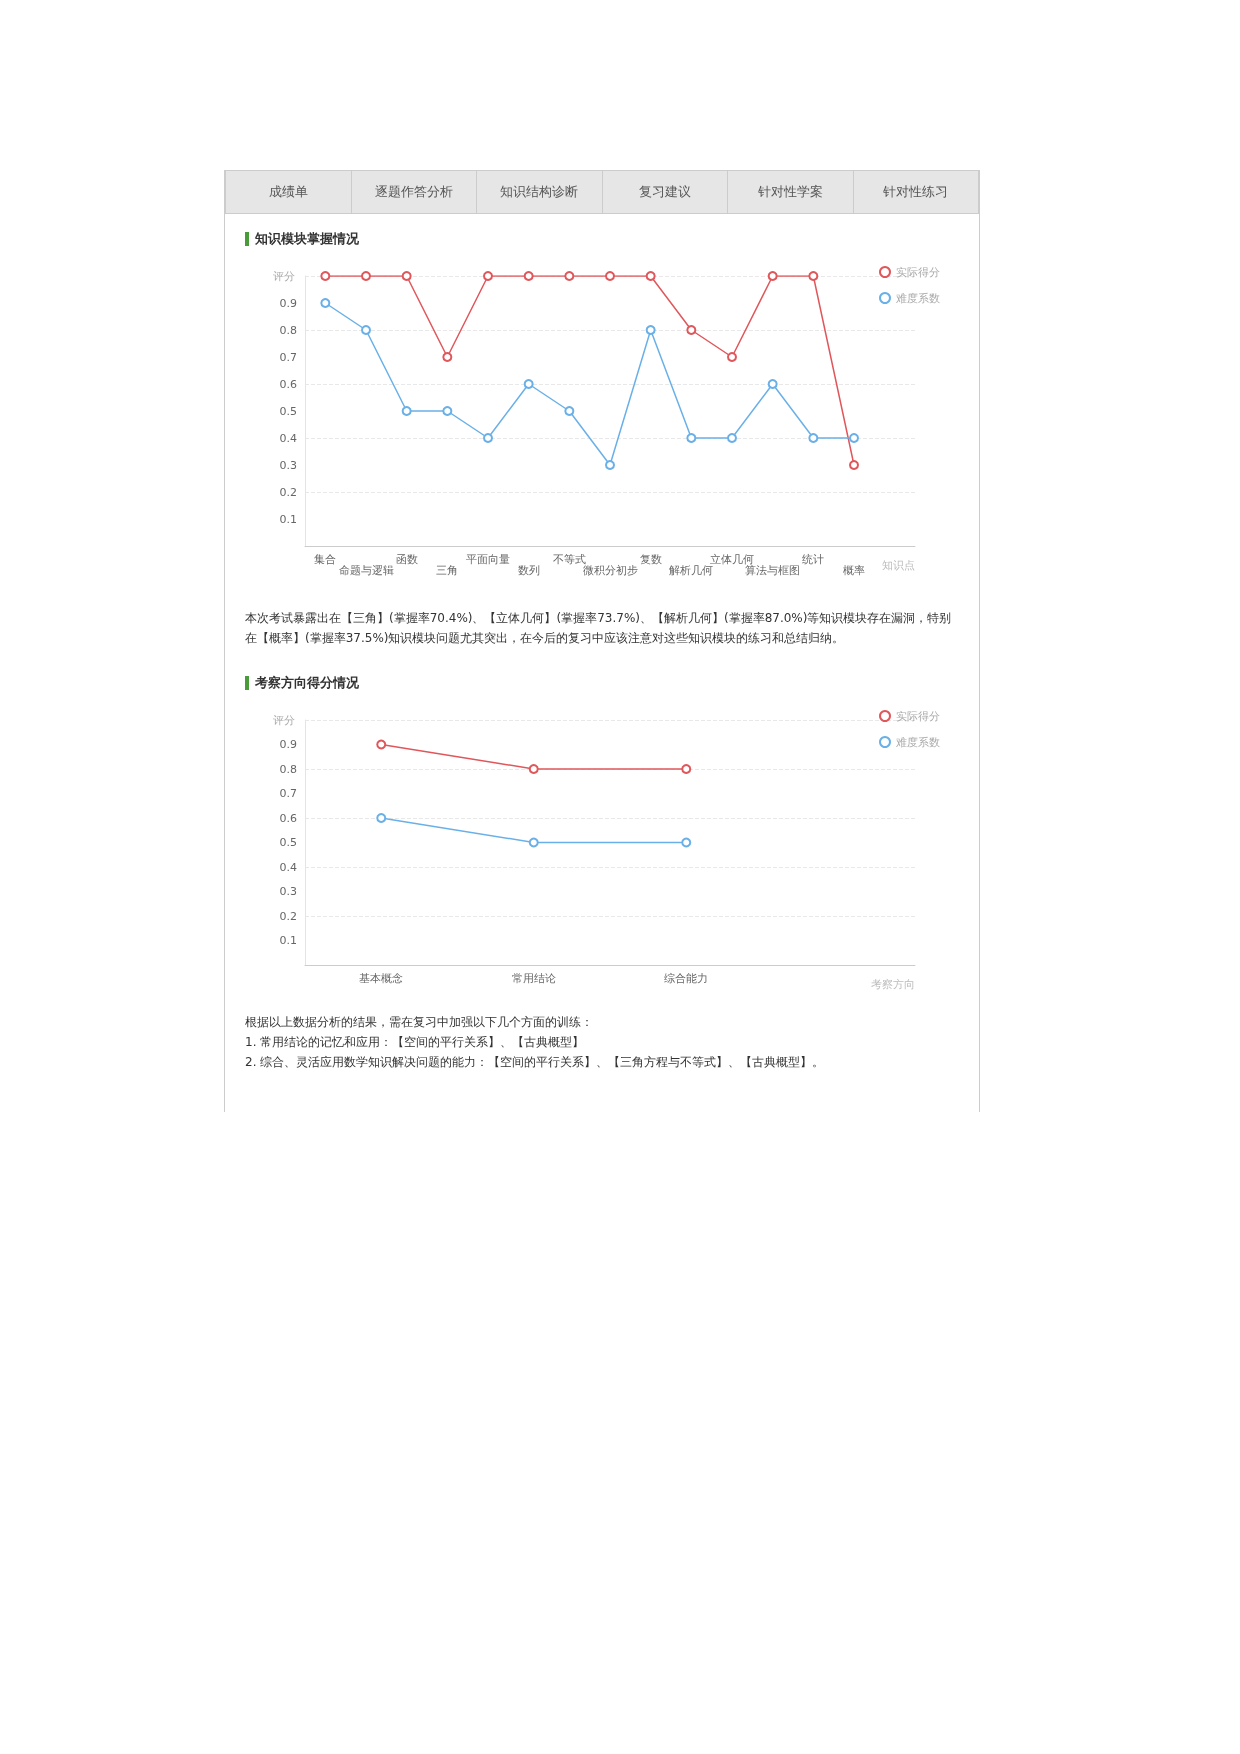 This screenshot has width=1240, height=1754. What do you see at coordinates (898, 565) in the screenshot?
I see `x-axis-title: 知识点` at bounding box center [898, 565].